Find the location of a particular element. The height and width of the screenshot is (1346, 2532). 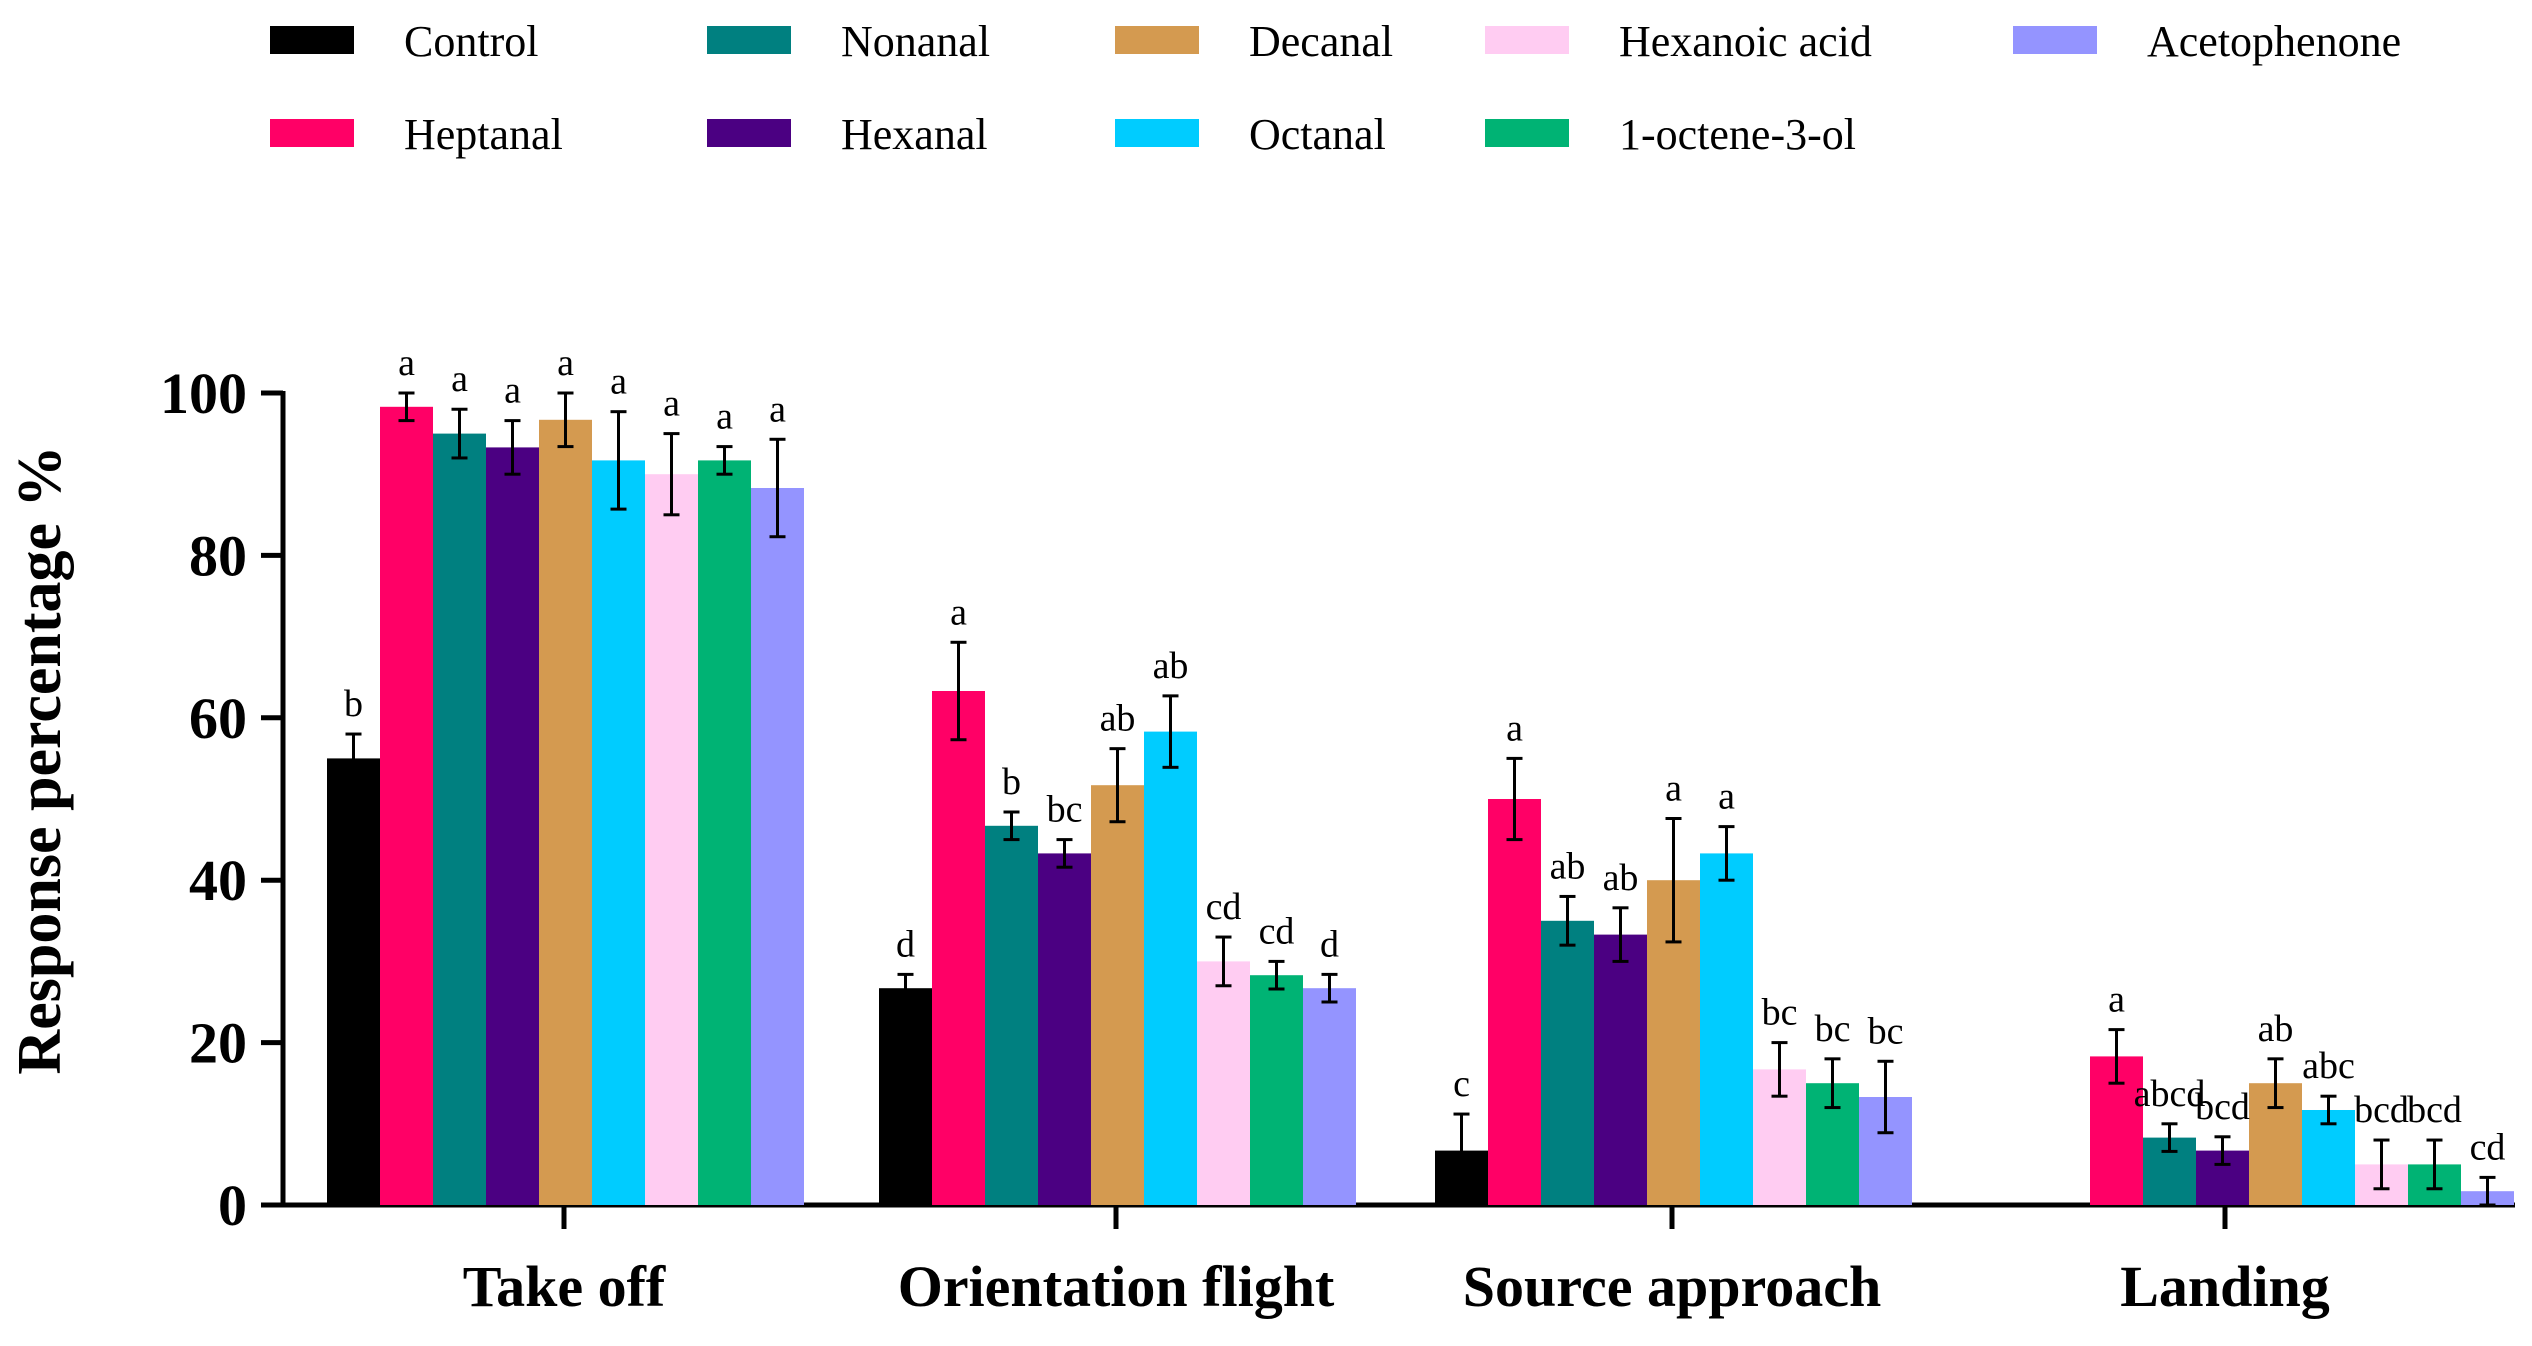

sig-label-1-3: a is located at coordinates (2116, 1000).